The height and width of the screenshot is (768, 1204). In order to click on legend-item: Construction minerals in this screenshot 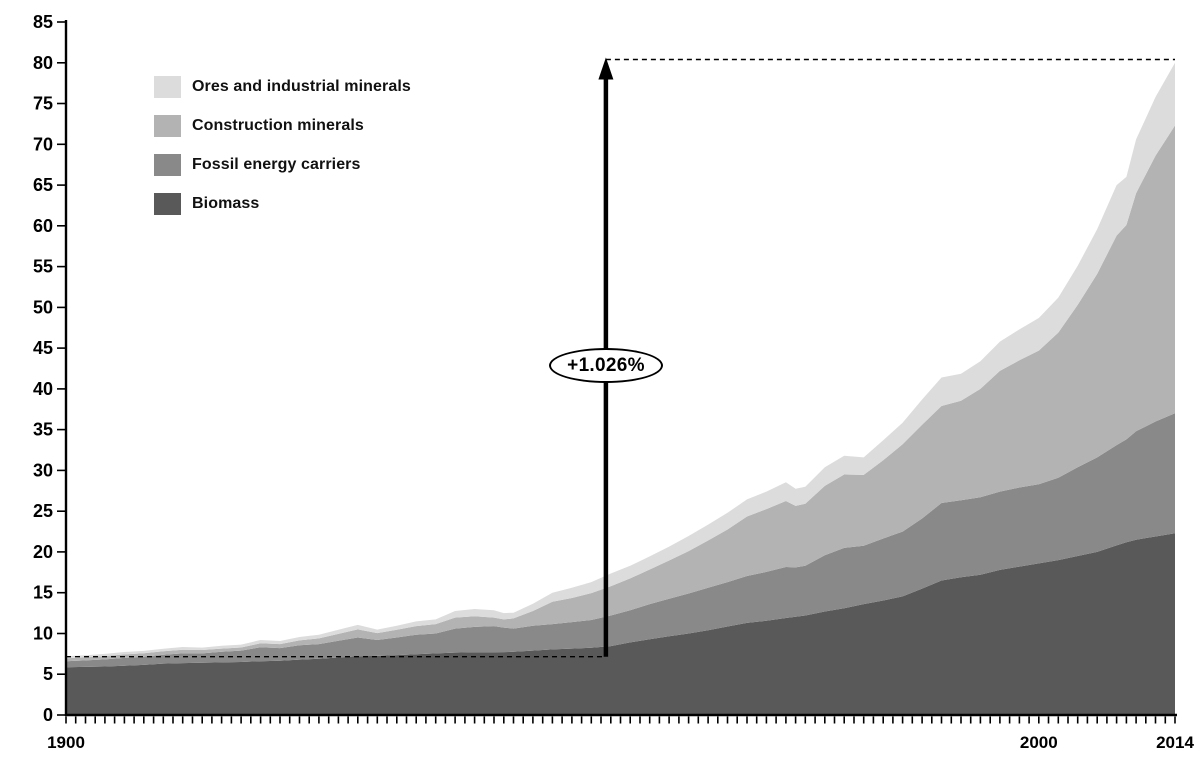, I will do `click(282, 126)`.